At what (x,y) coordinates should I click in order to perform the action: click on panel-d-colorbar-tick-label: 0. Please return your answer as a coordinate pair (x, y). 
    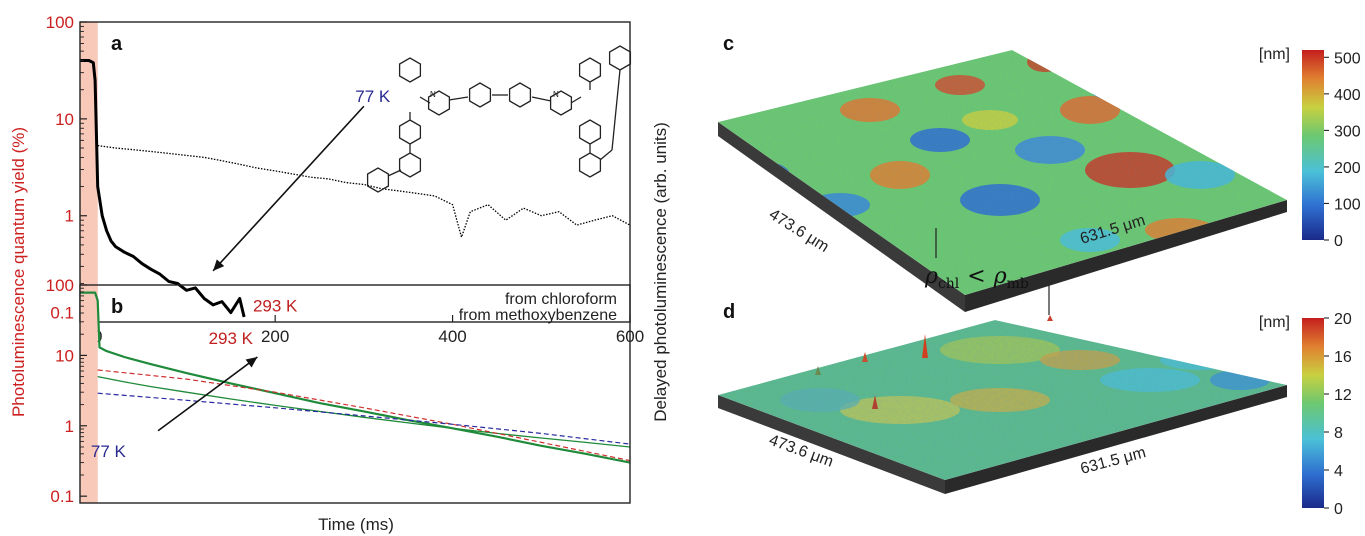
    Looking at the image, I should click on (1338, 509).